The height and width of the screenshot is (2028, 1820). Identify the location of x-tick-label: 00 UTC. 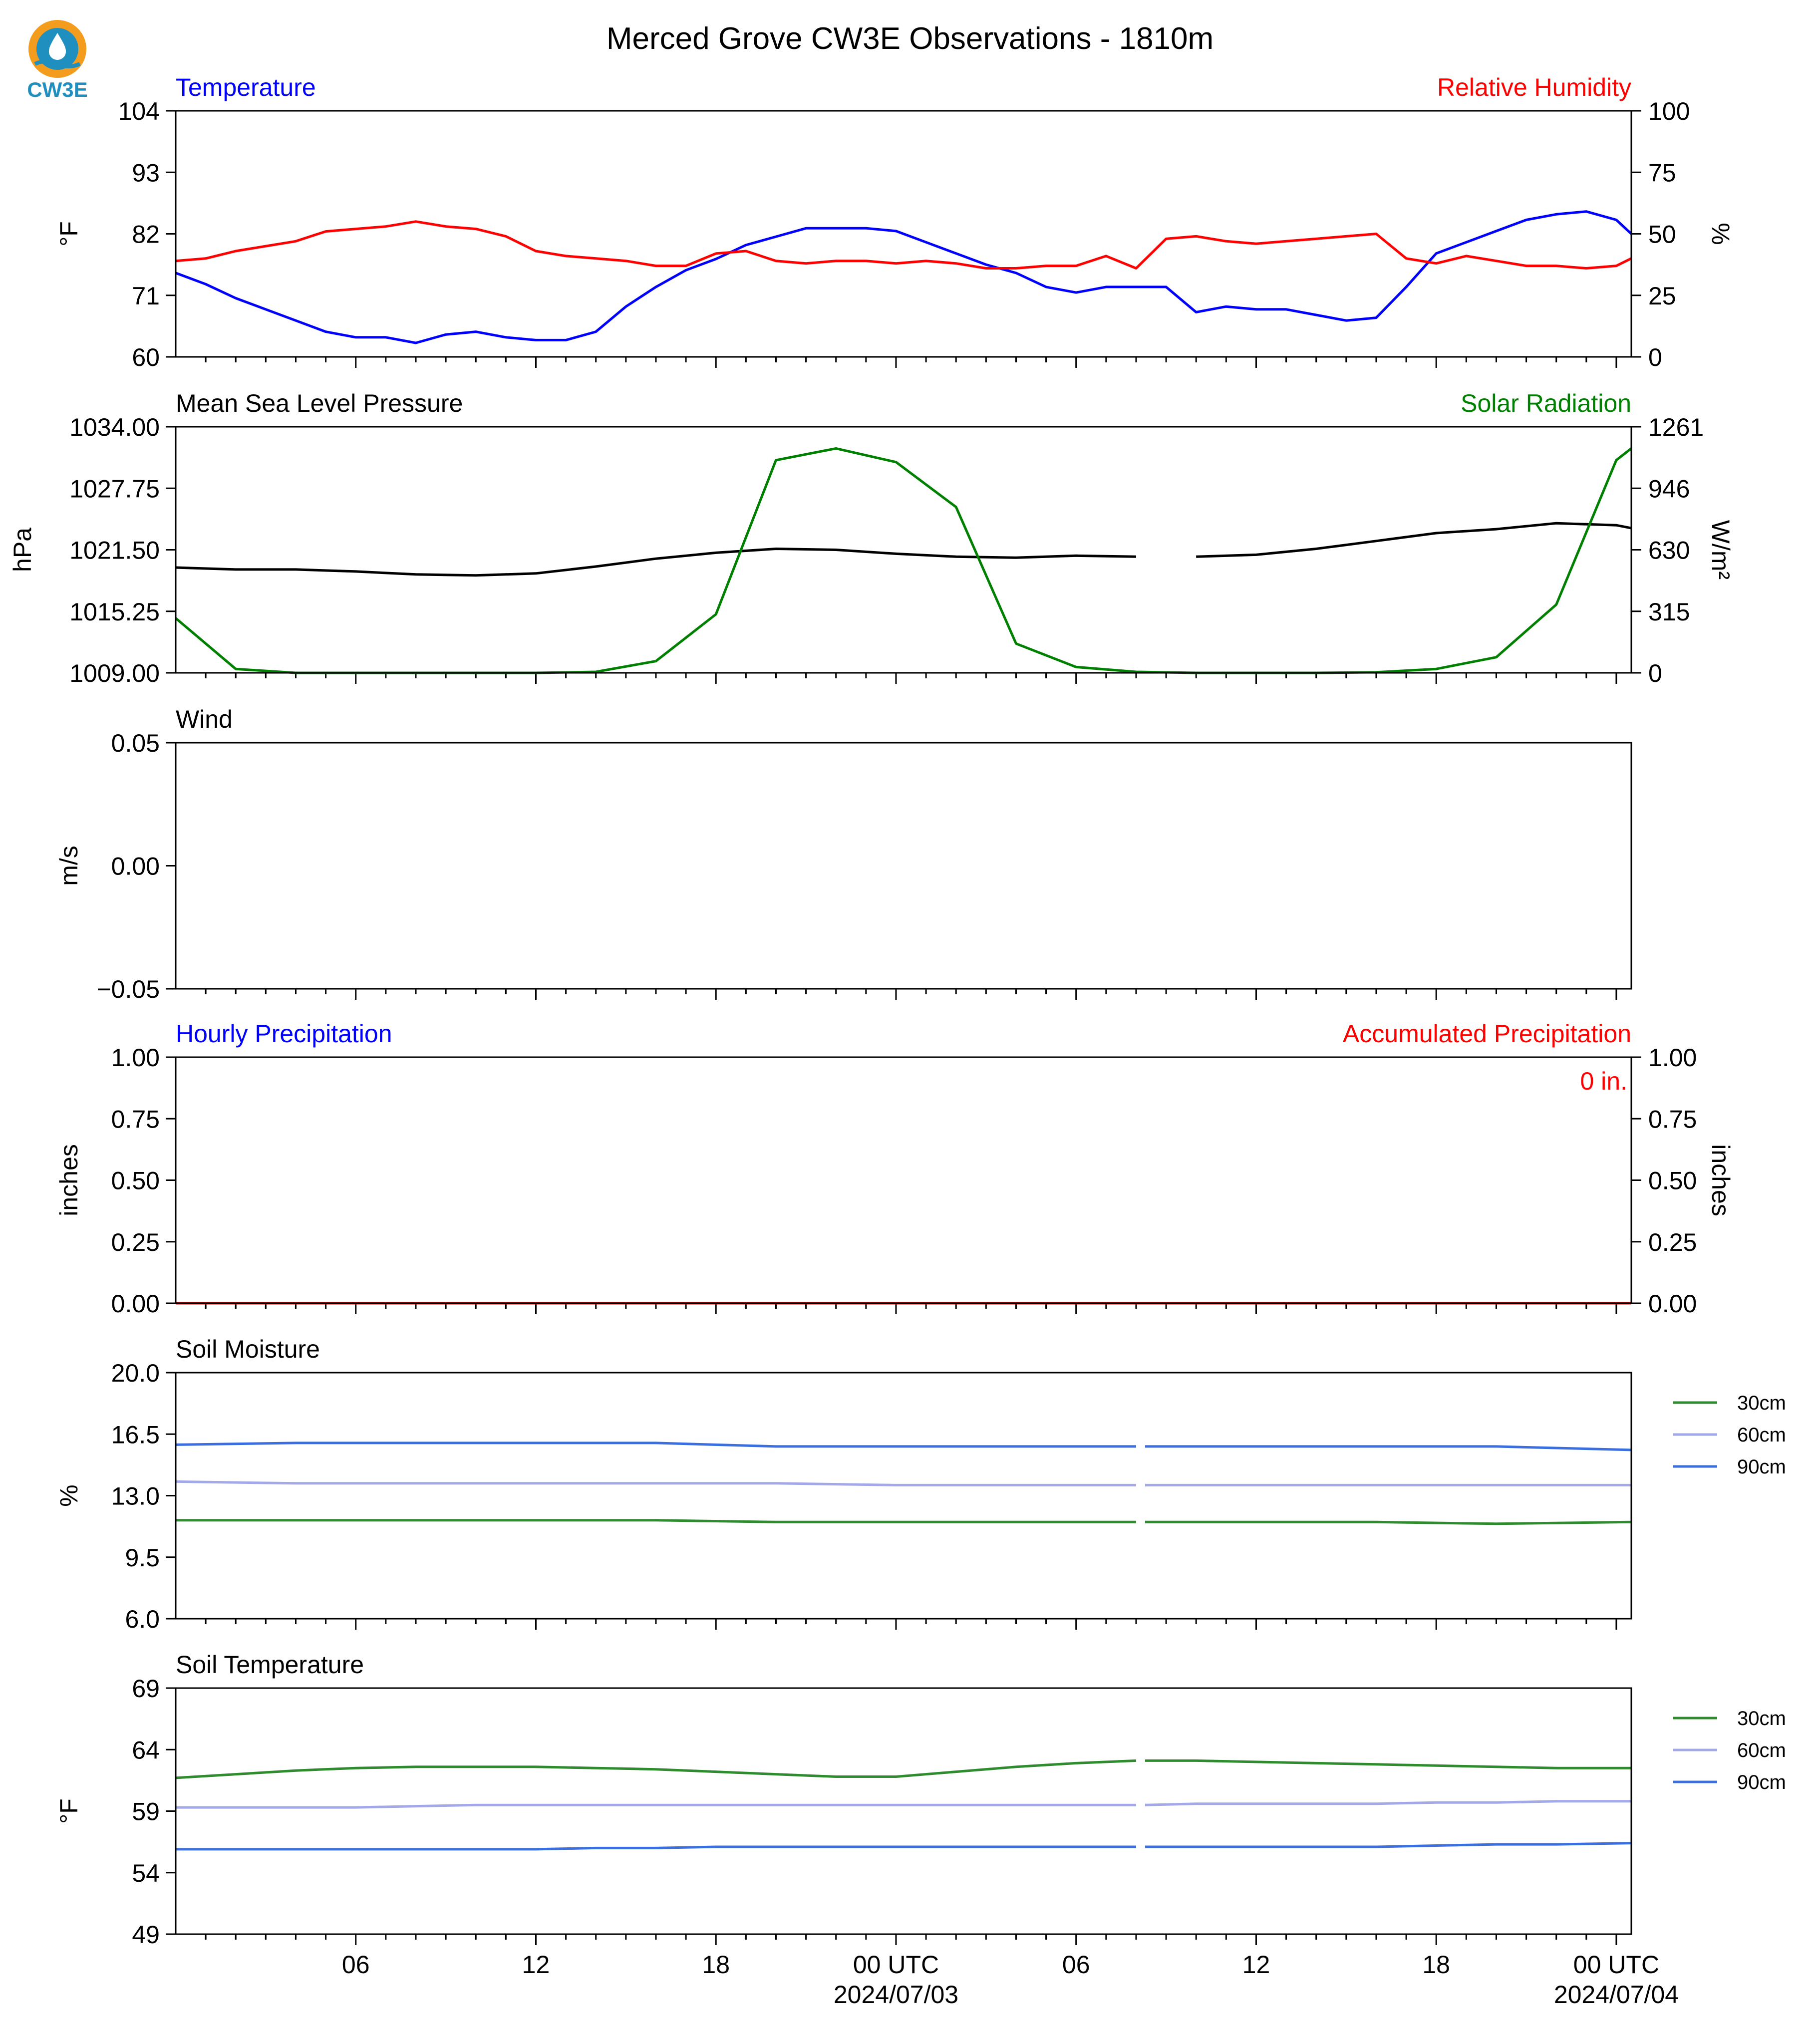
(1616, 1965).